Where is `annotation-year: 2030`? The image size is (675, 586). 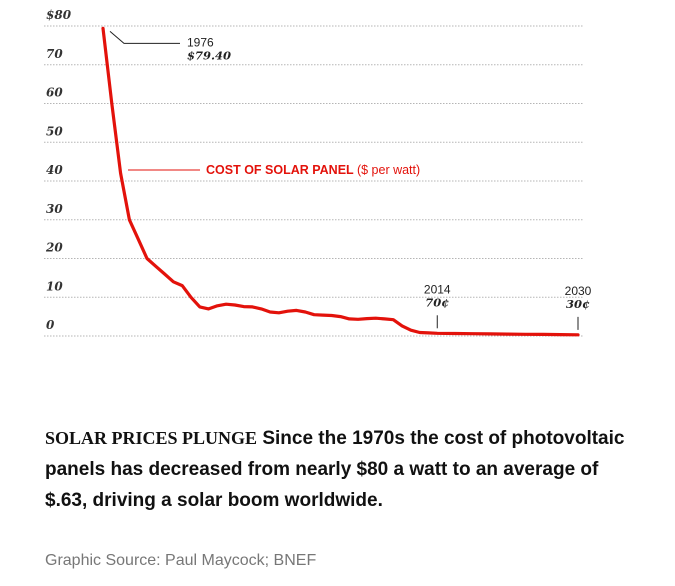 annotation-year: 2030 is located at coordinates (578, 291).